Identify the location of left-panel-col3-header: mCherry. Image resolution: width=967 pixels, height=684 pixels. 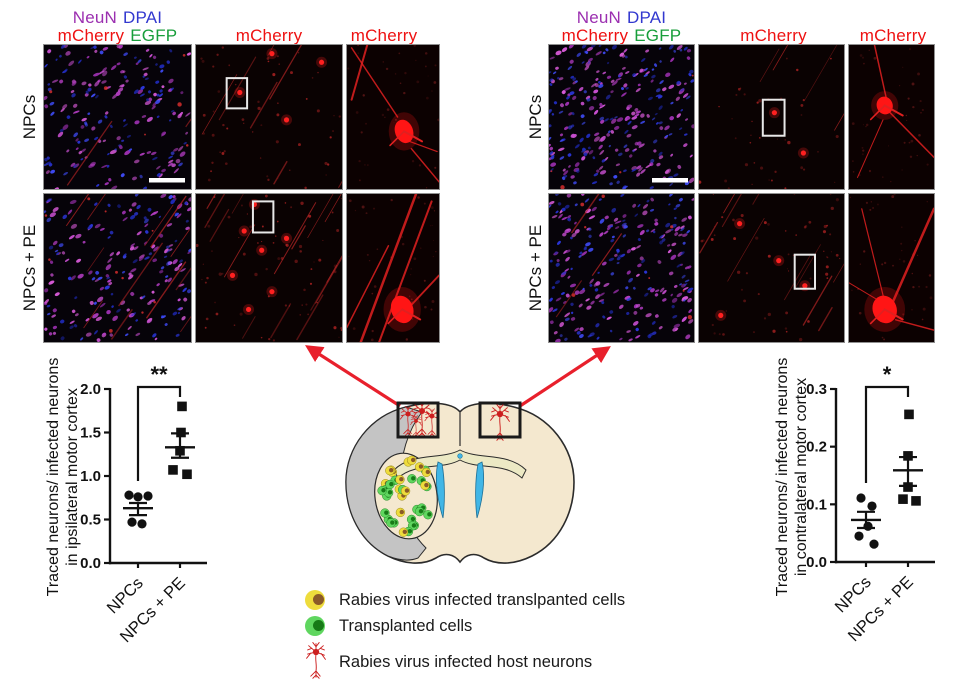
(384, 35).